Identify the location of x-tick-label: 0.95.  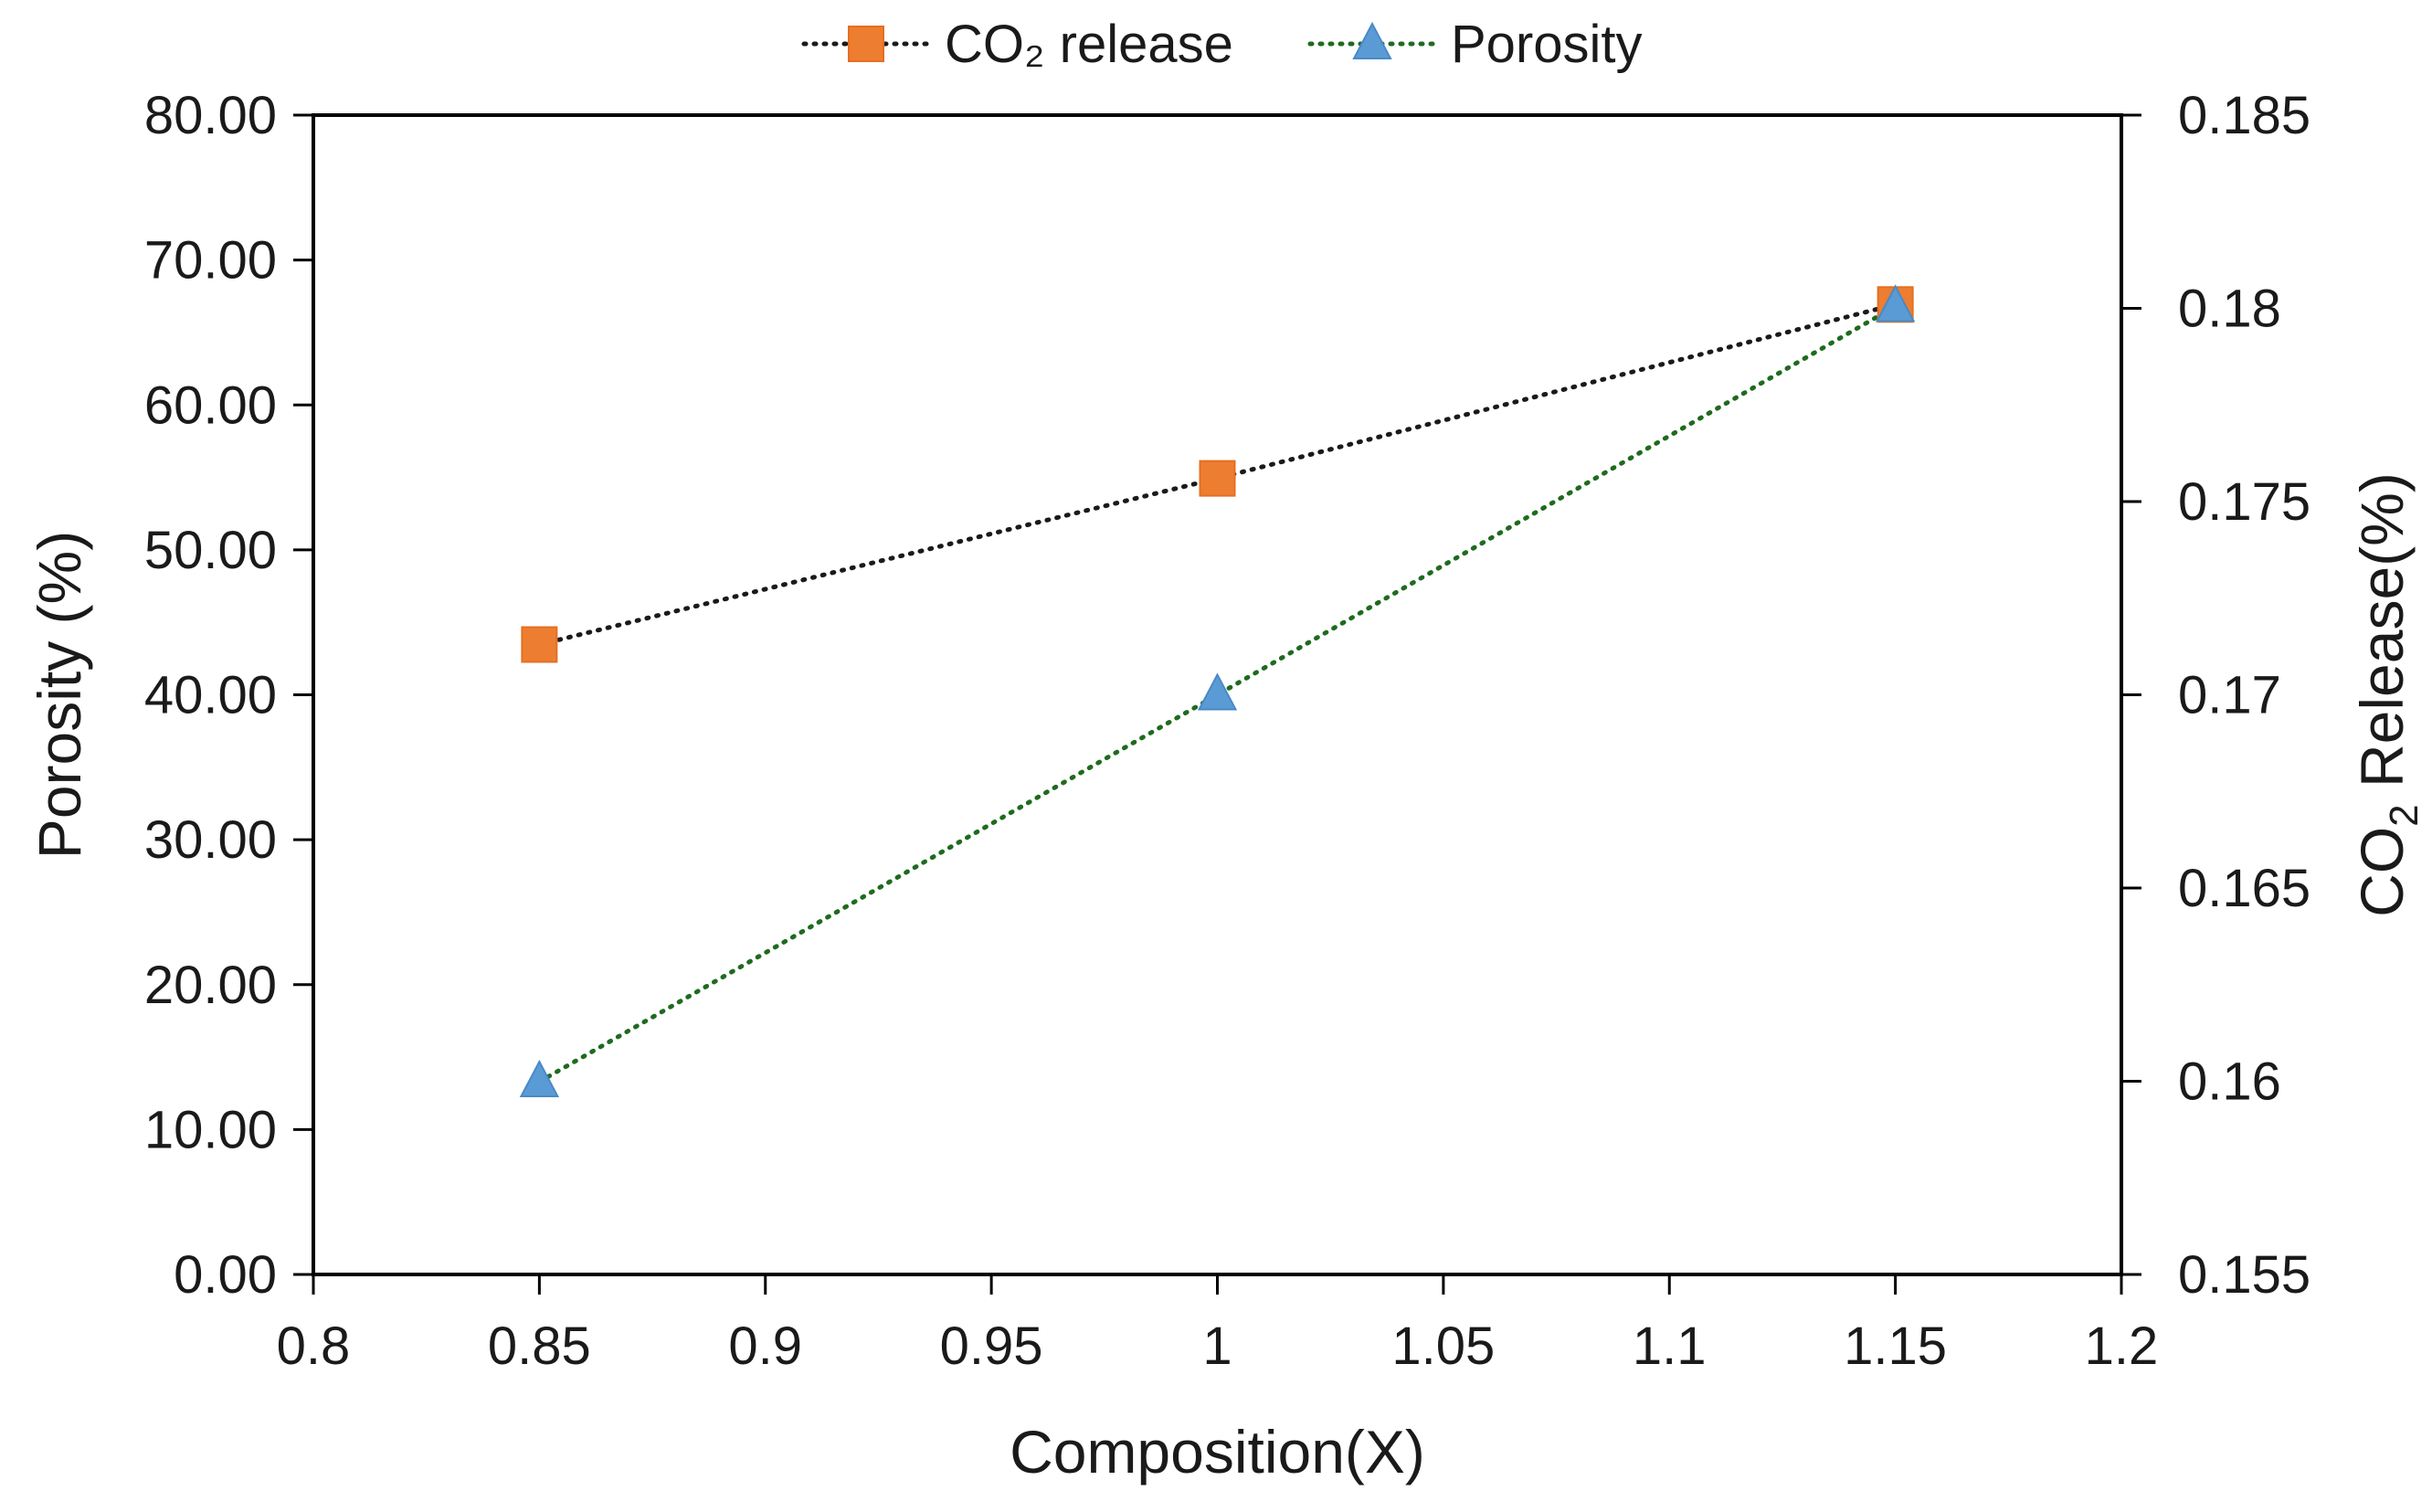
(992, 1346).